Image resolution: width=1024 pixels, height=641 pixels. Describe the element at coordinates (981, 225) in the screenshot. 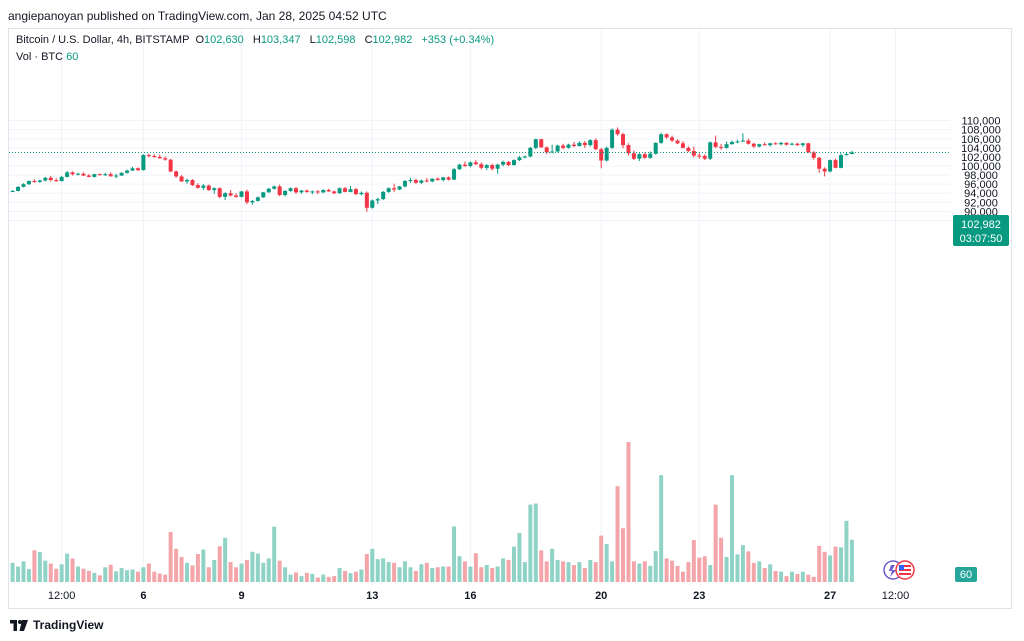

I see `last-price-badge-price: 102,982` at that location.